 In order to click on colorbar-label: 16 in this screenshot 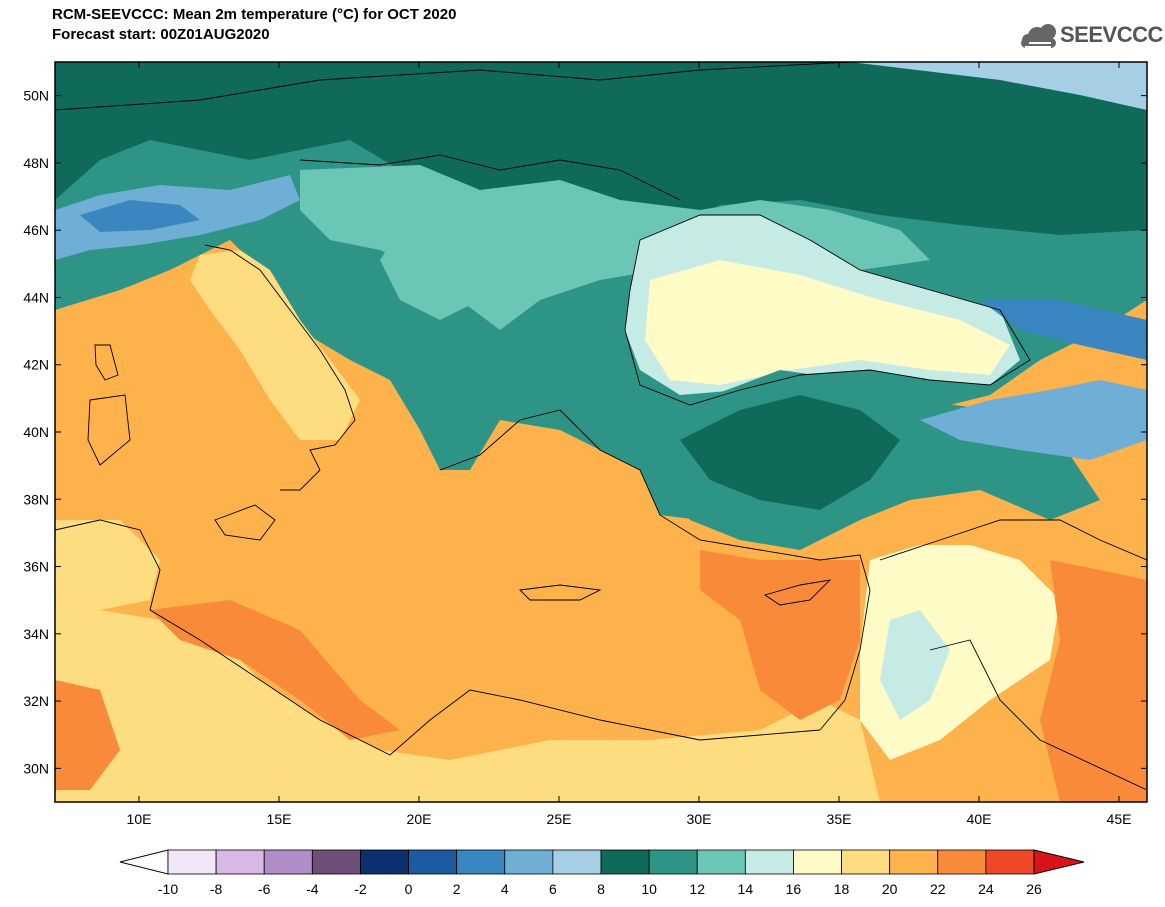, I will do `click(794, 889)`.